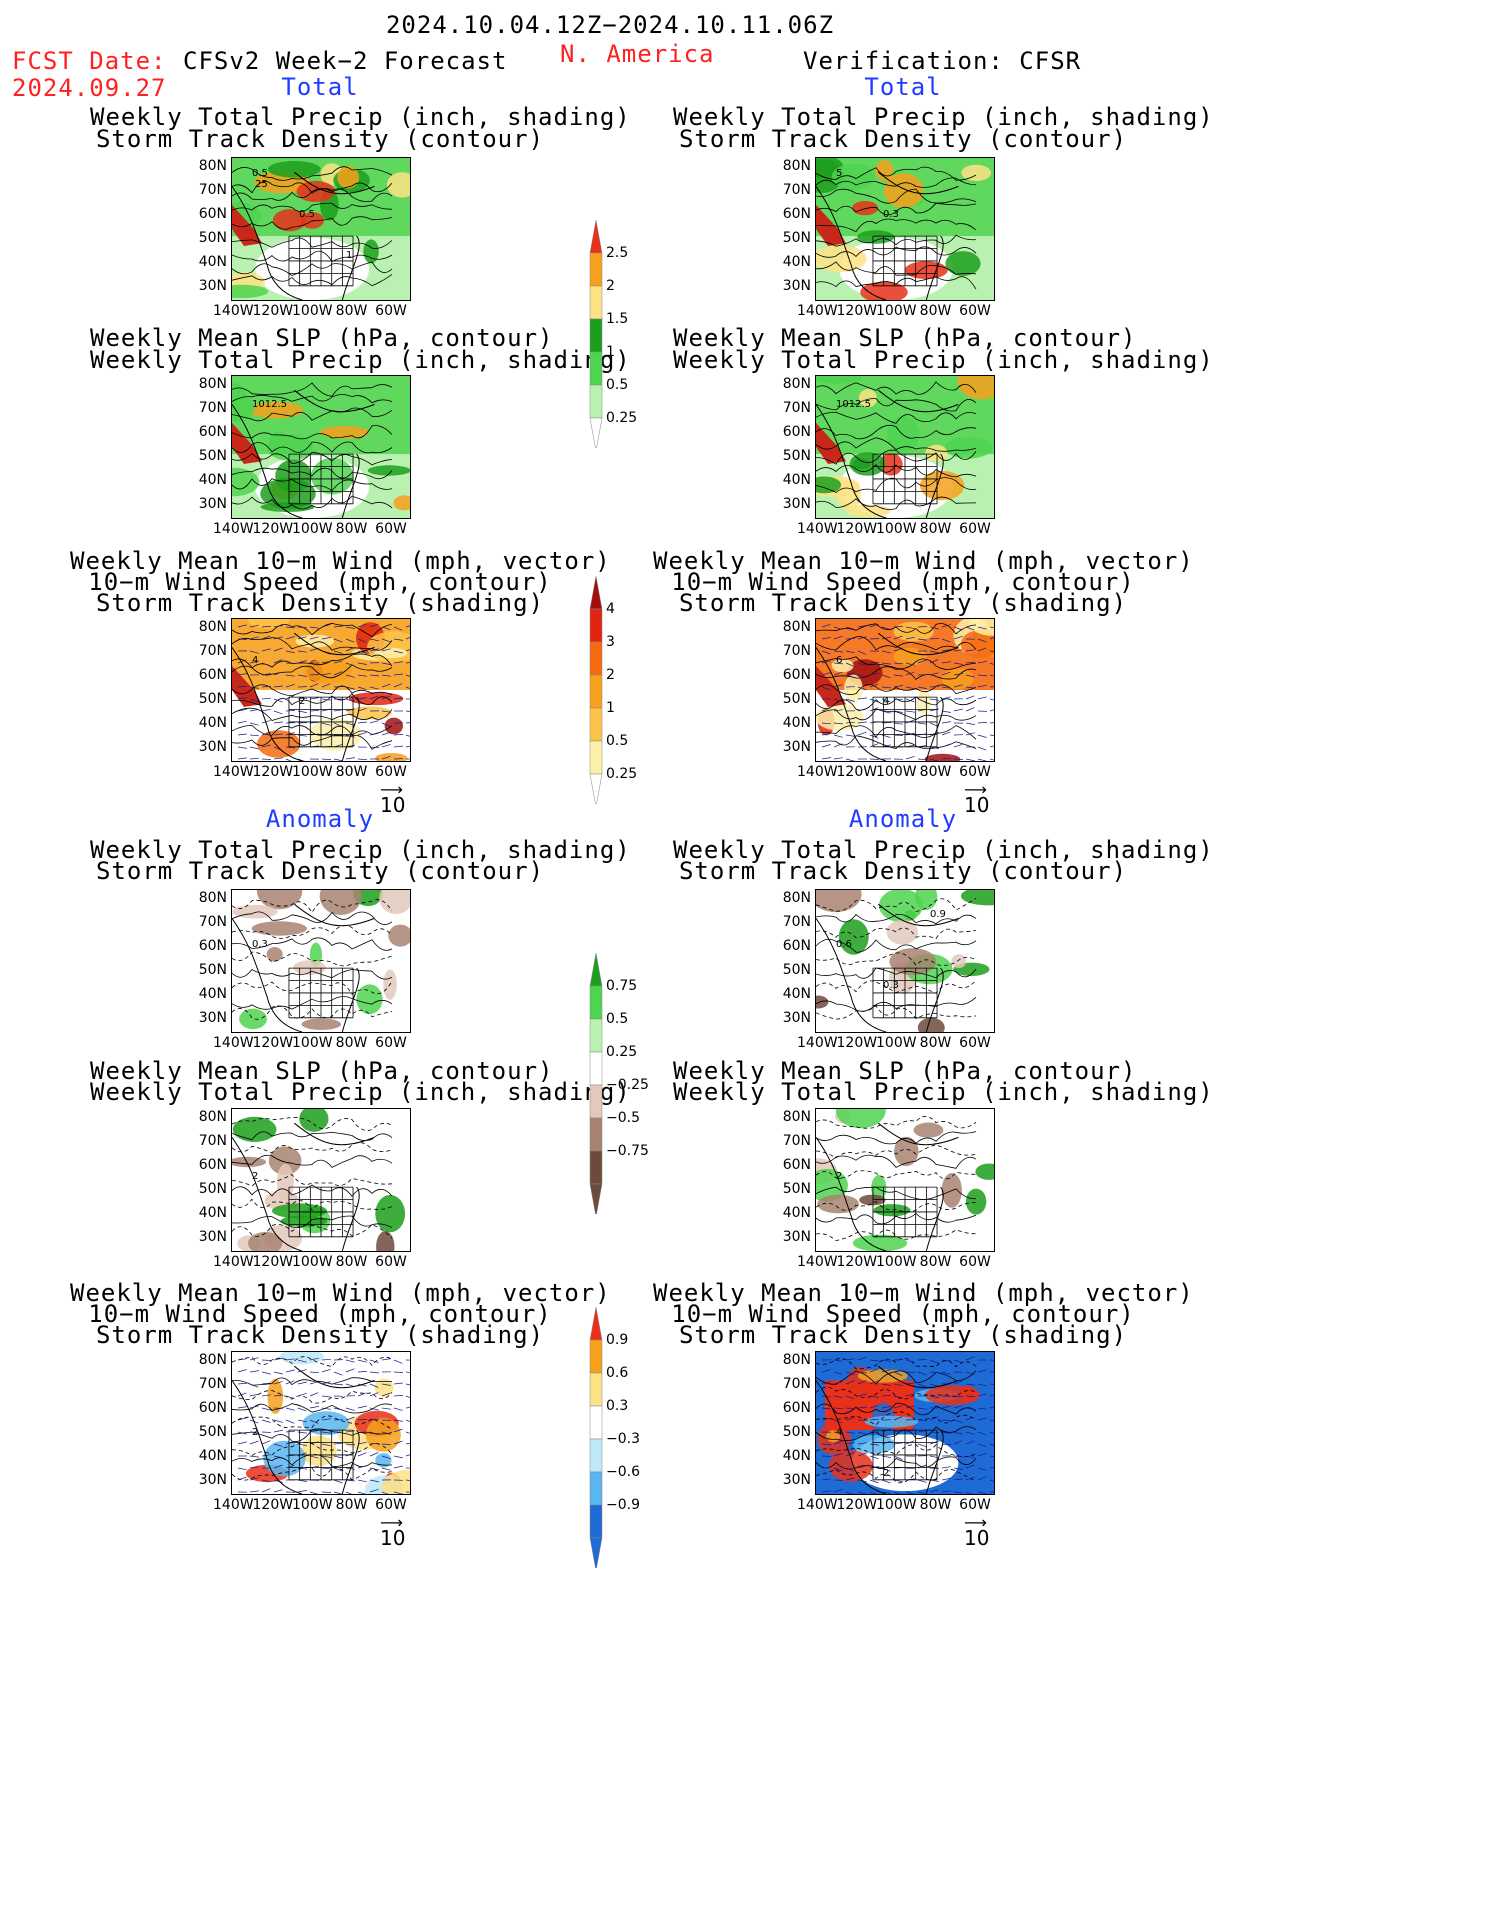 This screenshot has width=1487, height=1925. Describe the element at coordinates (839, 660) in the screenshot. I see `contour-label: 6` at that location.